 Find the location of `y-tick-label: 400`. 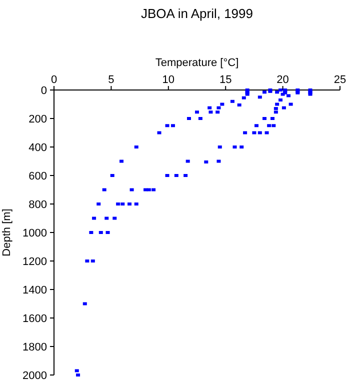

y-tick-label: 400 is located at coordinates (37, 148).